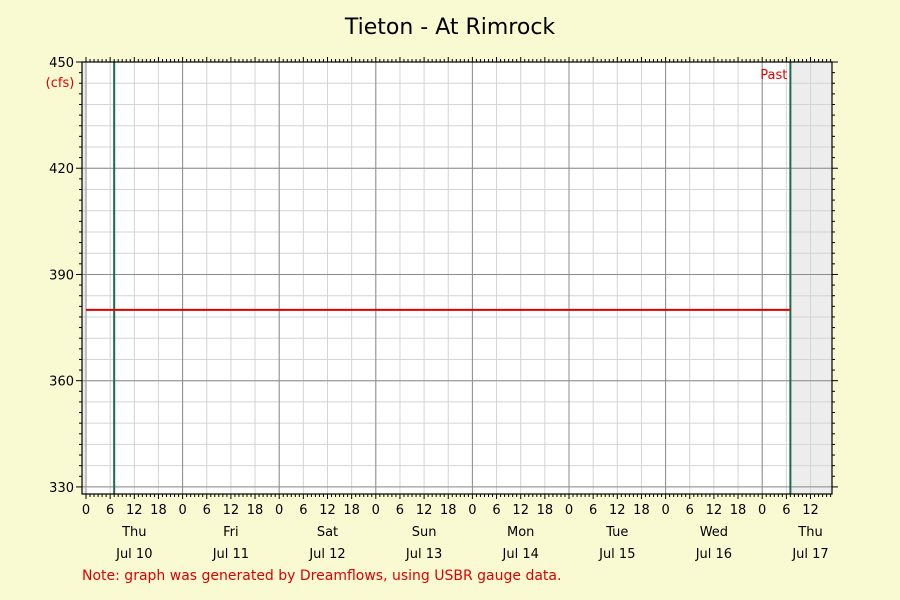 This screenshot has height=600, width=900. What do you see at coordinates (61, 488) in the screenshot?
I see `y-tick-label: 330` at bounding box center [61, 488].